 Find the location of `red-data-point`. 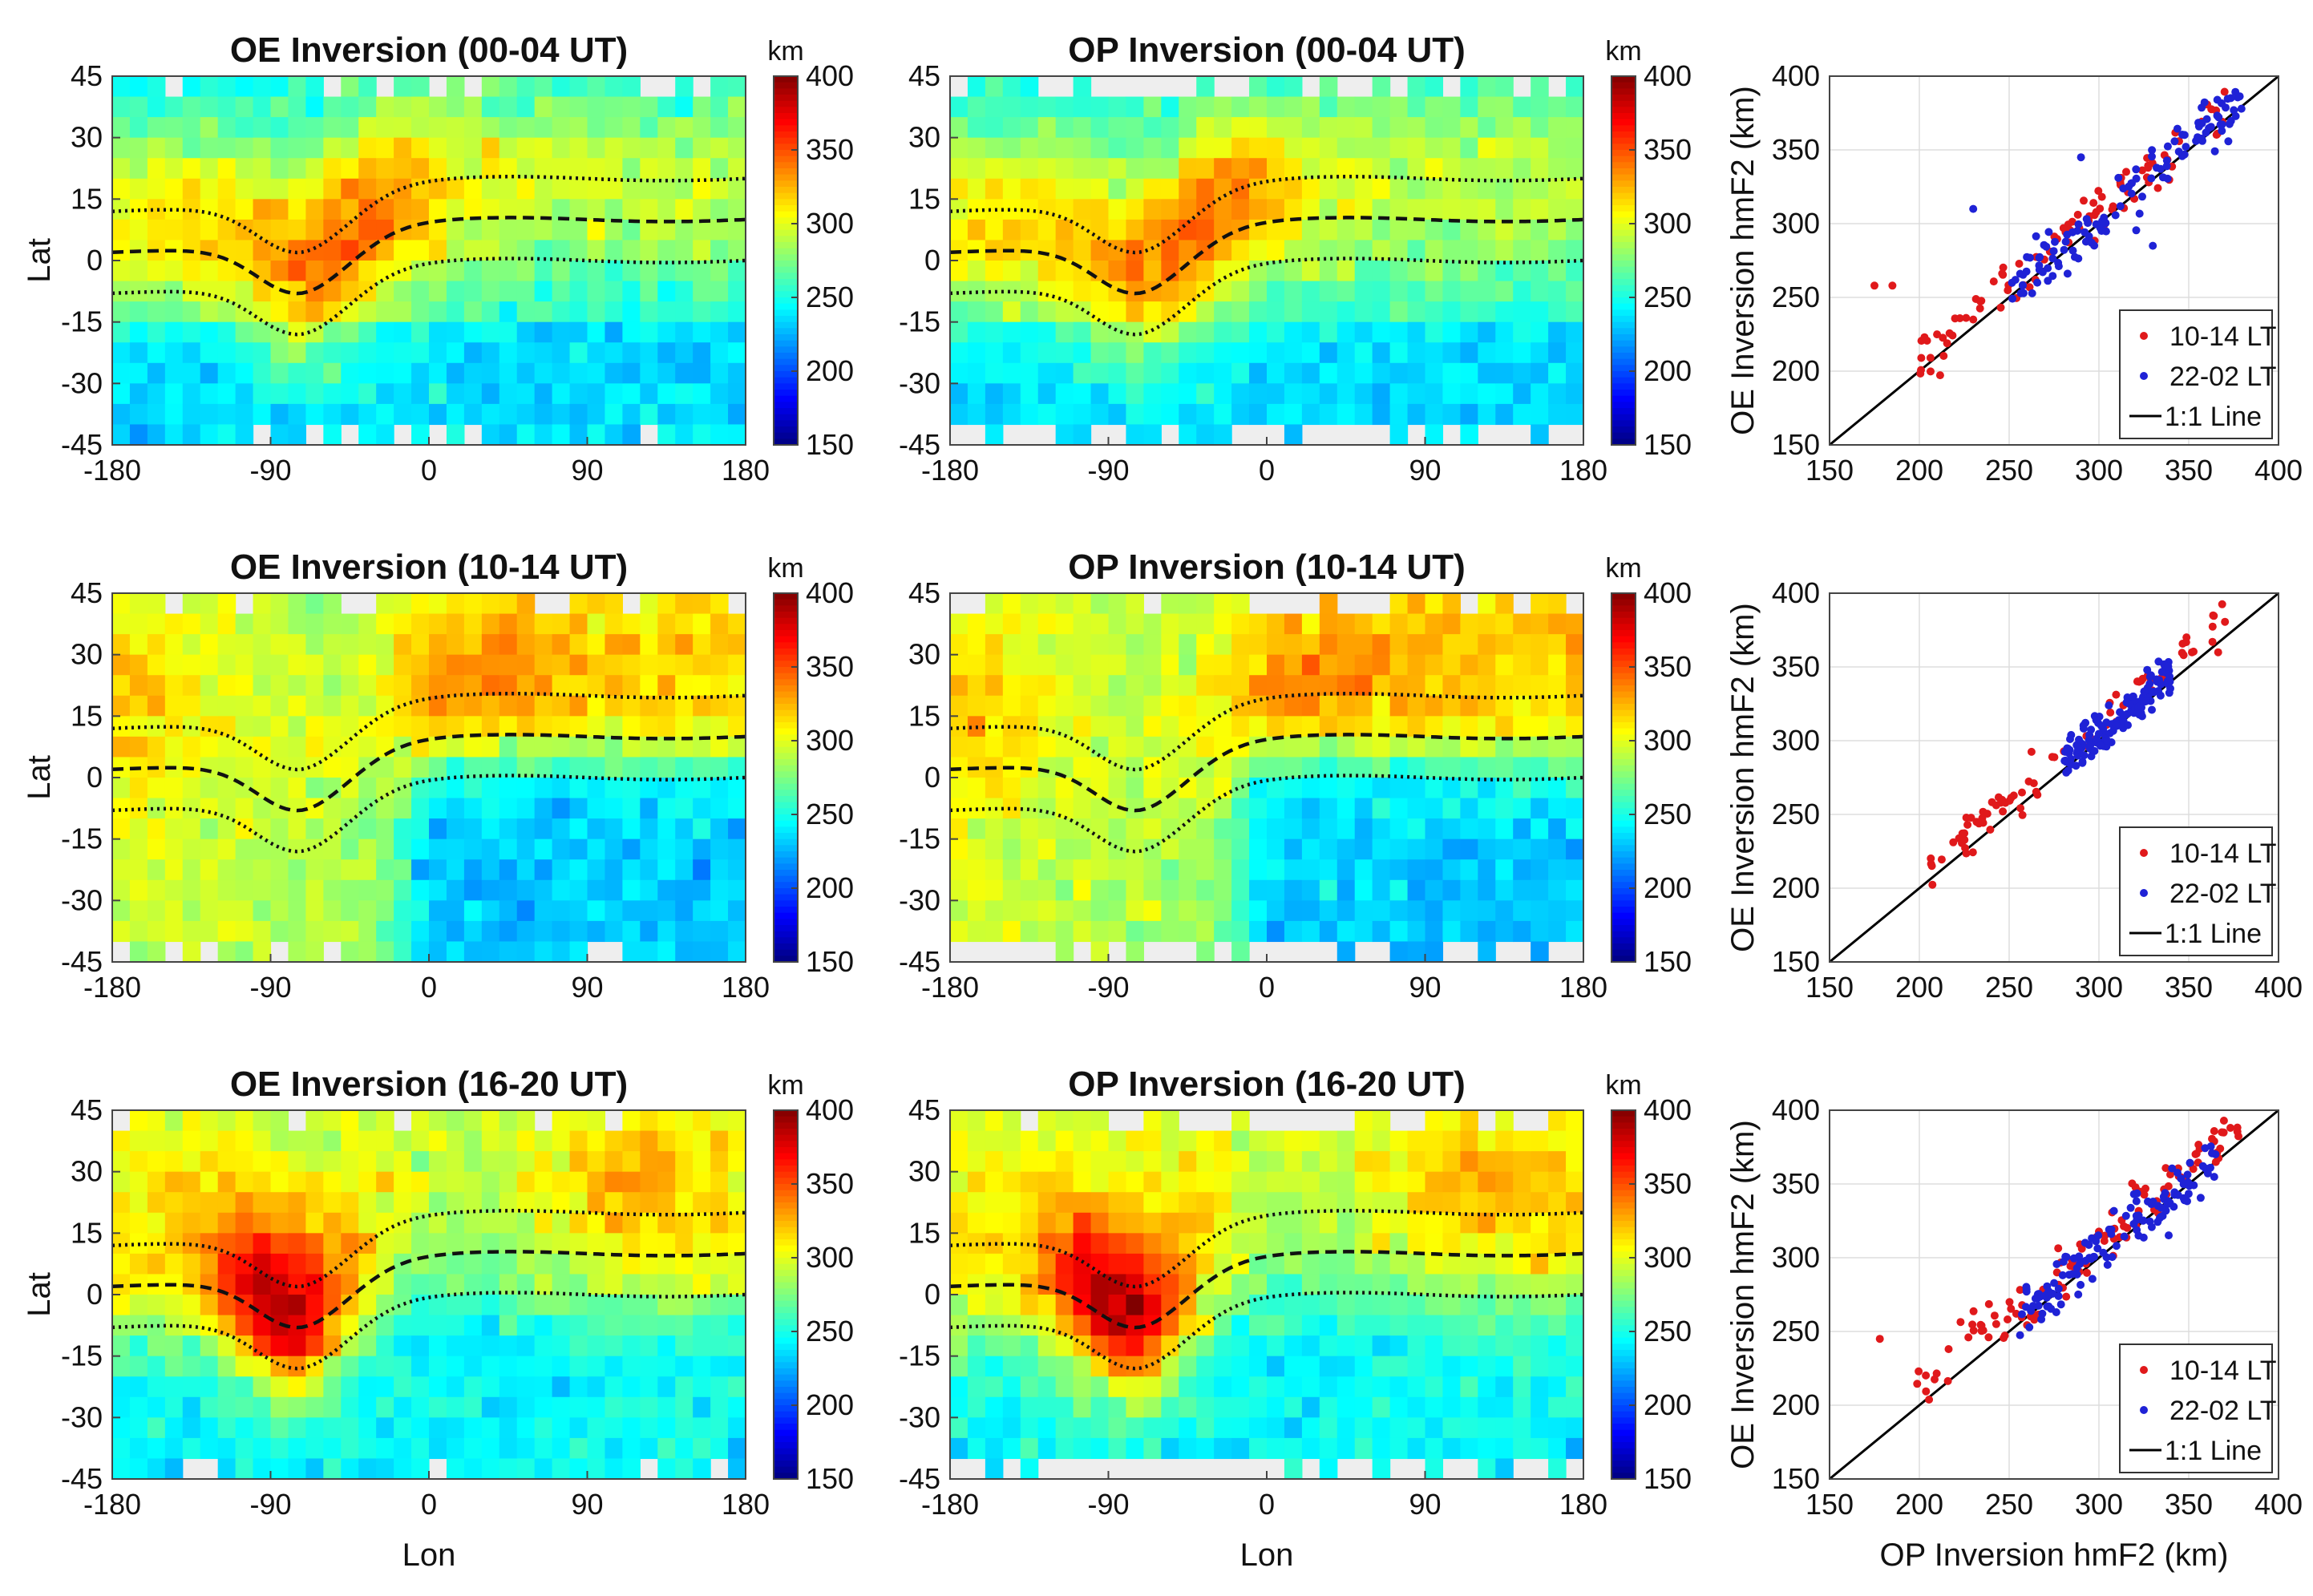

red-data-point is located at coordinates (2096, 212).